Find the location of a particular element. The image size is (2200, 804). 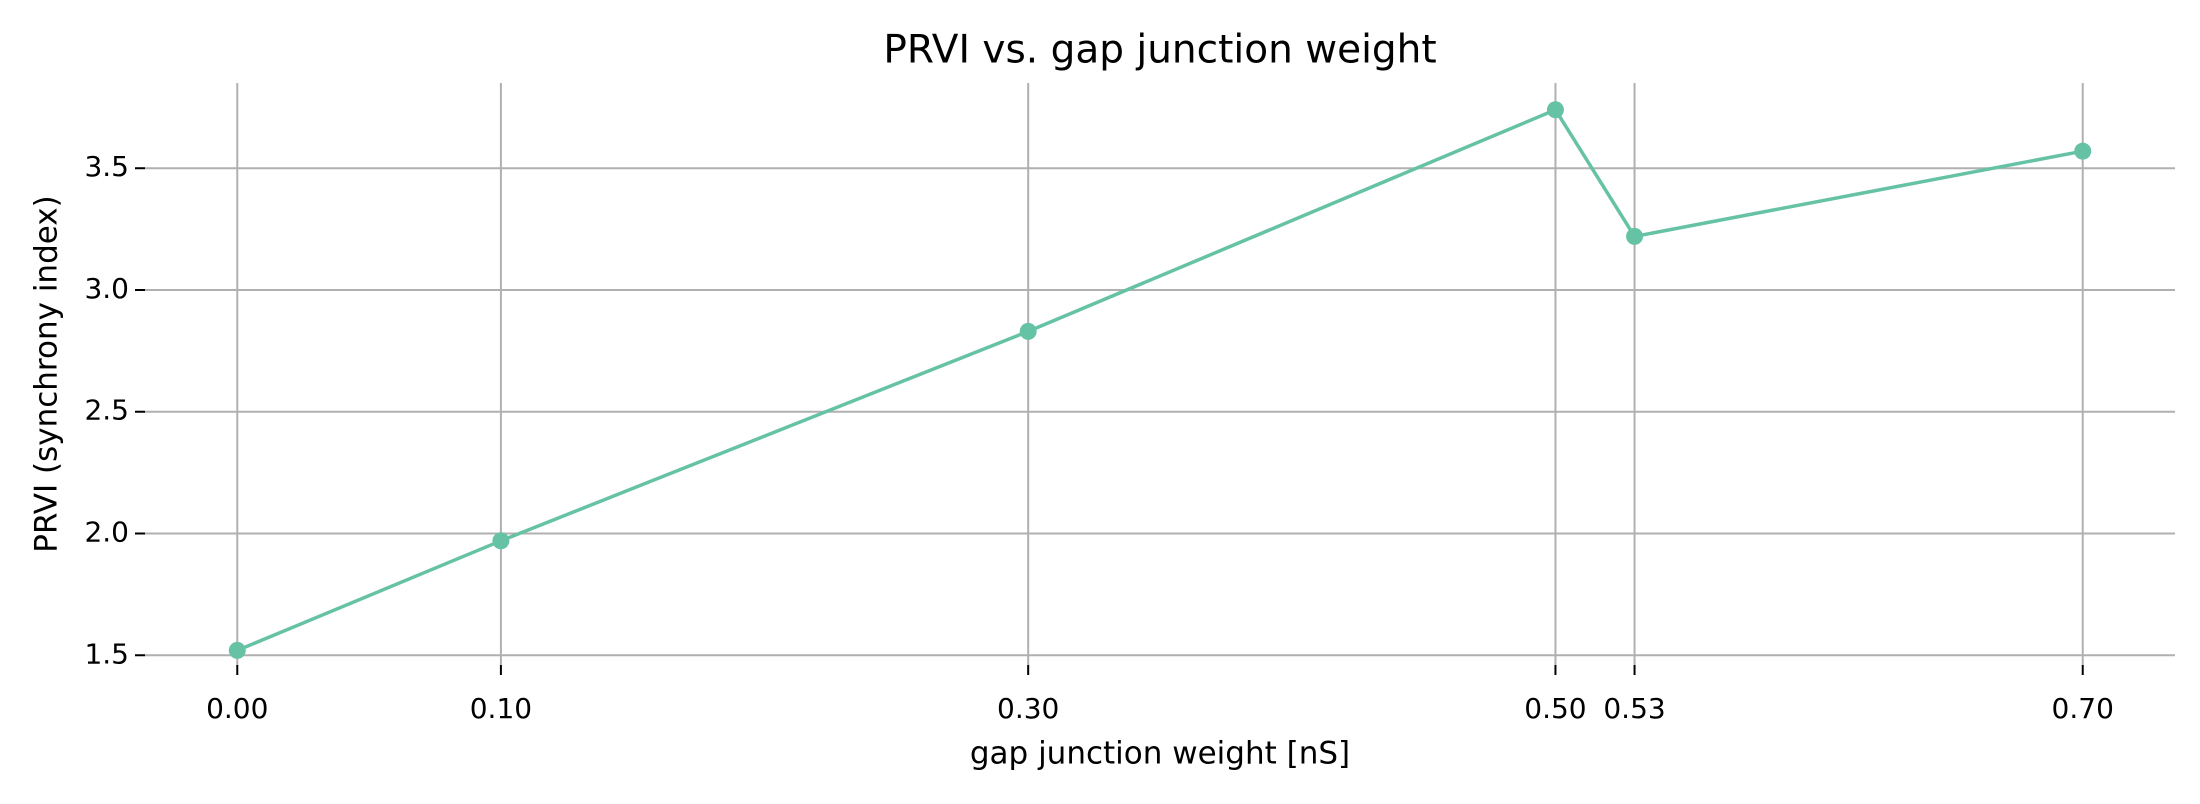

chart-title: PRVI vs. gap junction weight is located at coordinates (1159, 50).